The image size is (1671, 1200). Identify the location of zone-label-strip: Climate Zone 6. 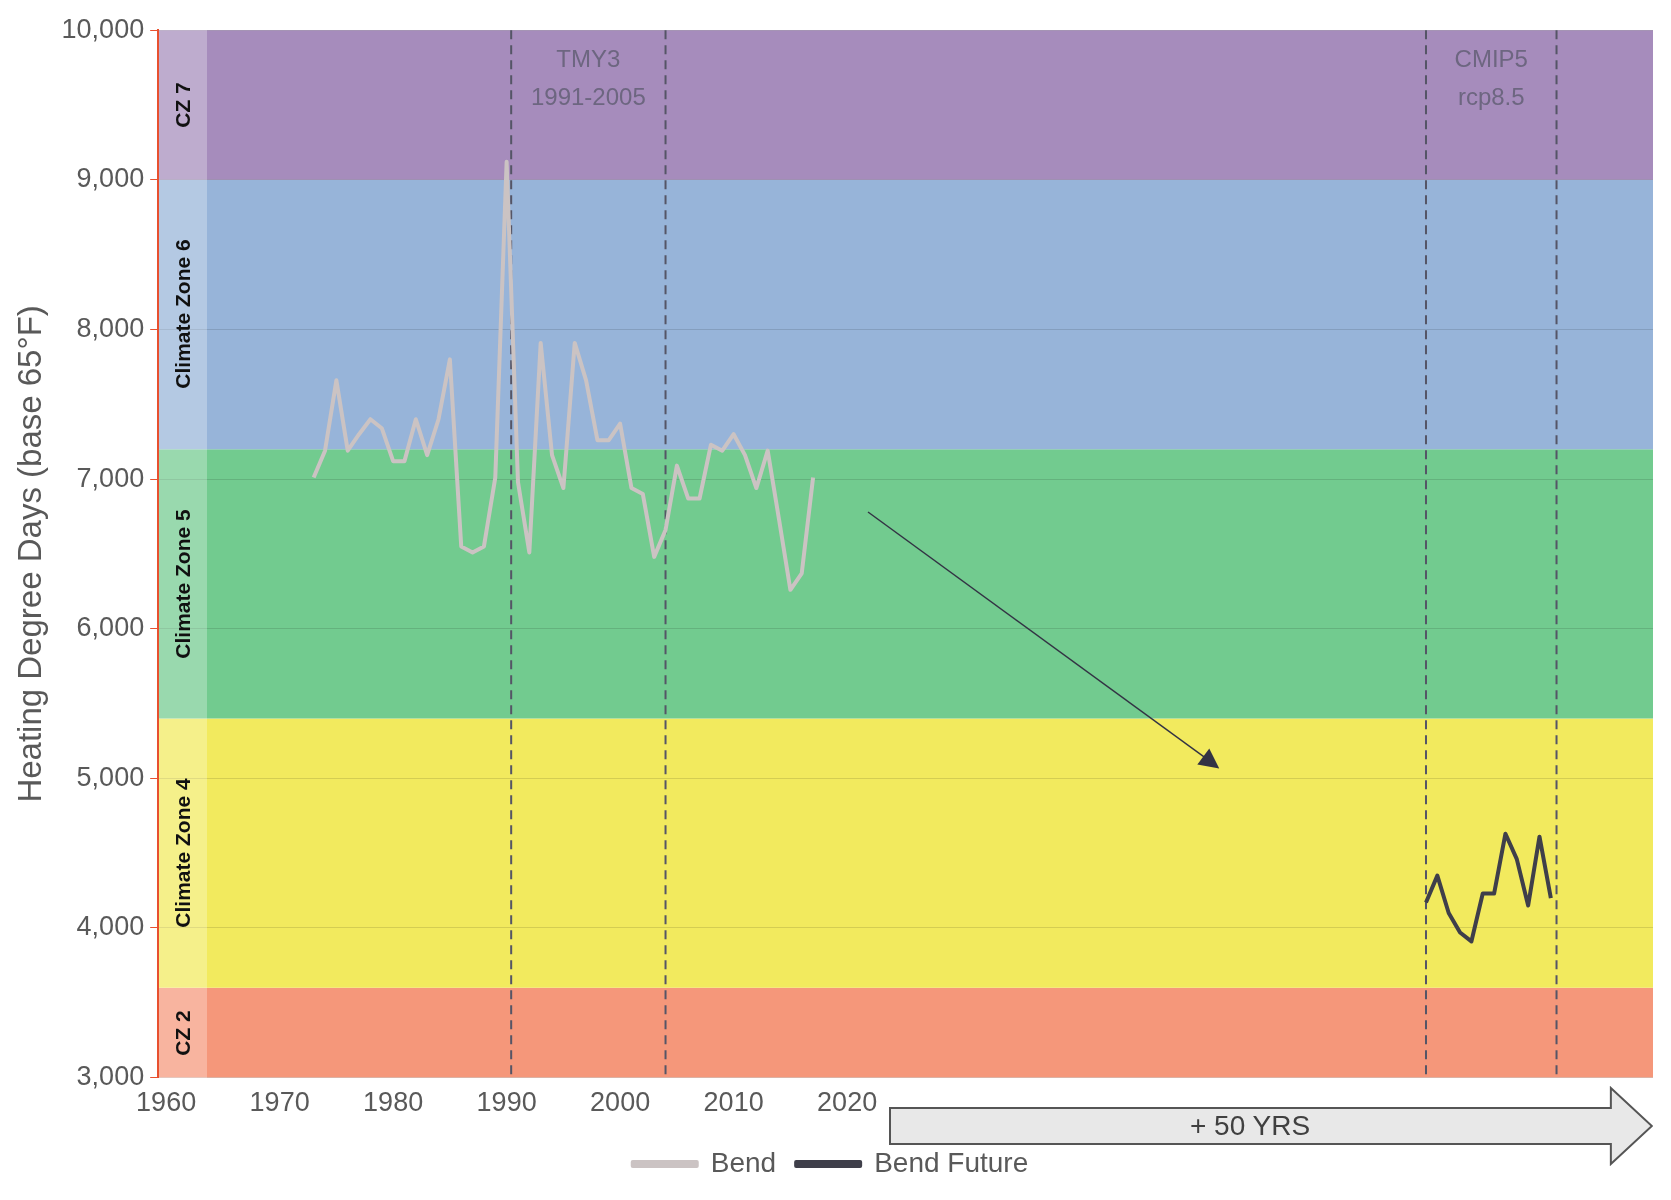
(183, 314).